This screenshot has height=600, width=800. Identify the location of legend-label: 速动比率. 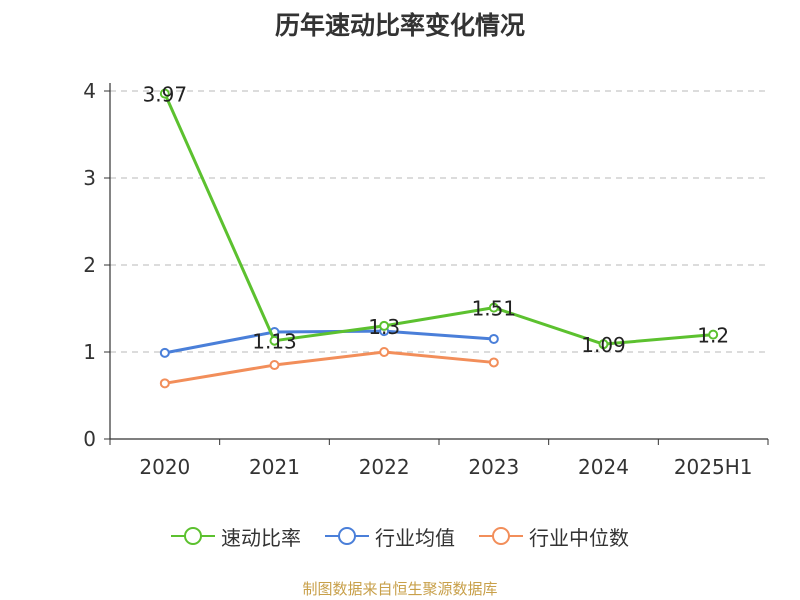
(261, 537).